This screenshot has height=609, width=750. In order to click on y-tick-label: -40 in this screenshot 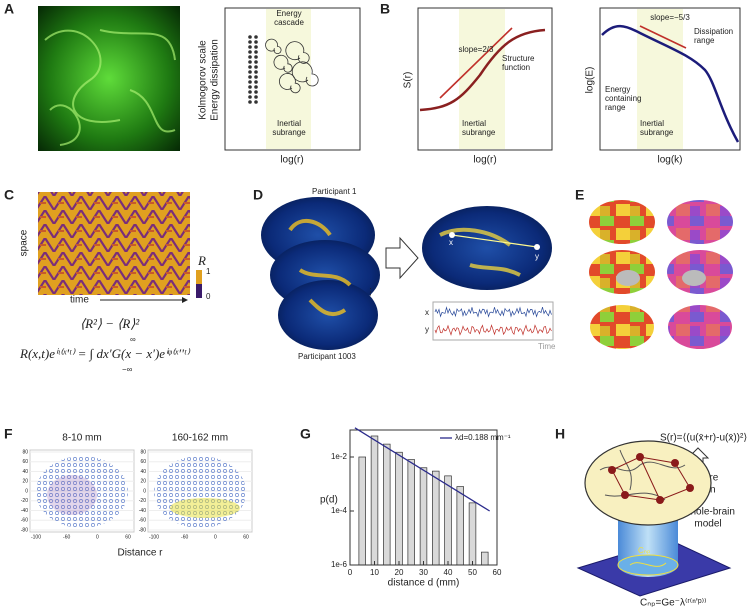, I will do `click(142, 511)`.